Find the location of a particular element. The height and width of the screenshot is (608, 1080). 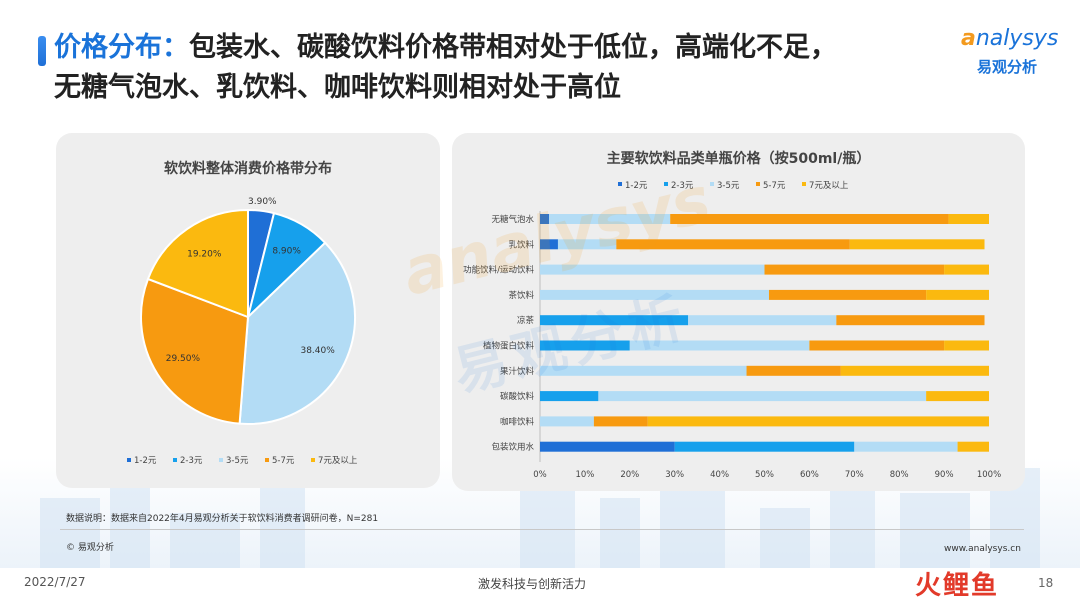

pie-legend-label: 3-5元 is located at coordinates (237, 461).